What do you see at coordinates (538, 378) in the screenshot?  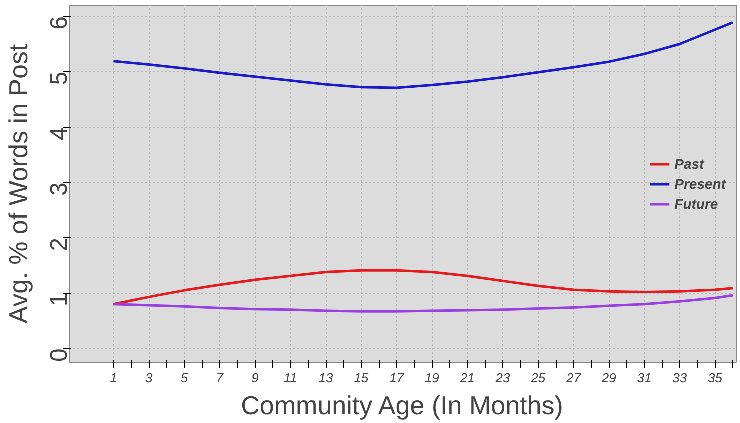 I see `x-tick-label: 25` at bounding box center [538, 378].